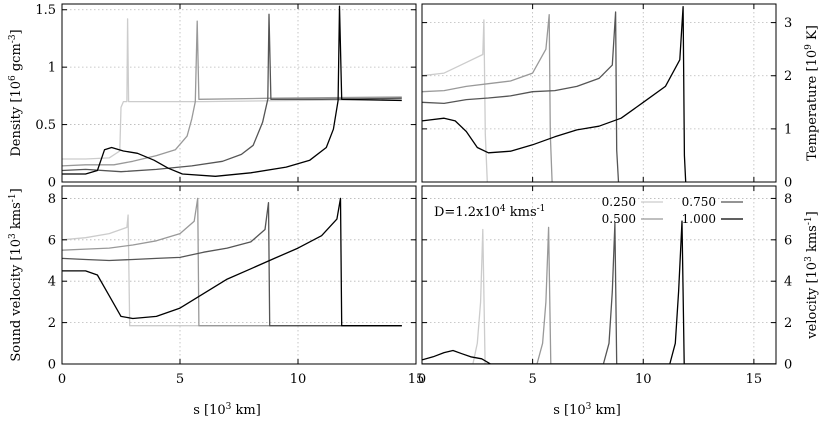 The image size is (830, 422). What do you see at coordinates (45, 125) in the screenshot?
I see `y-tick-label: 0.5` at bounding box center [45, 125].